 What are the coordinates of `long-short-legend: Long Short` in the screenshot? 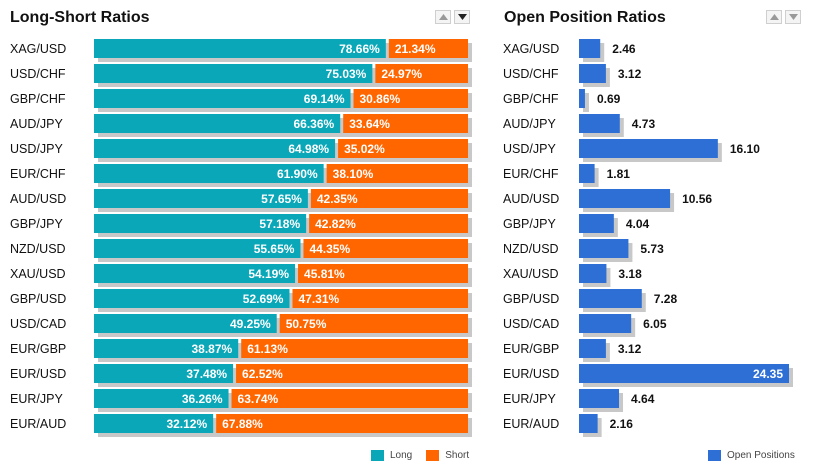 It's located at (413, 455).